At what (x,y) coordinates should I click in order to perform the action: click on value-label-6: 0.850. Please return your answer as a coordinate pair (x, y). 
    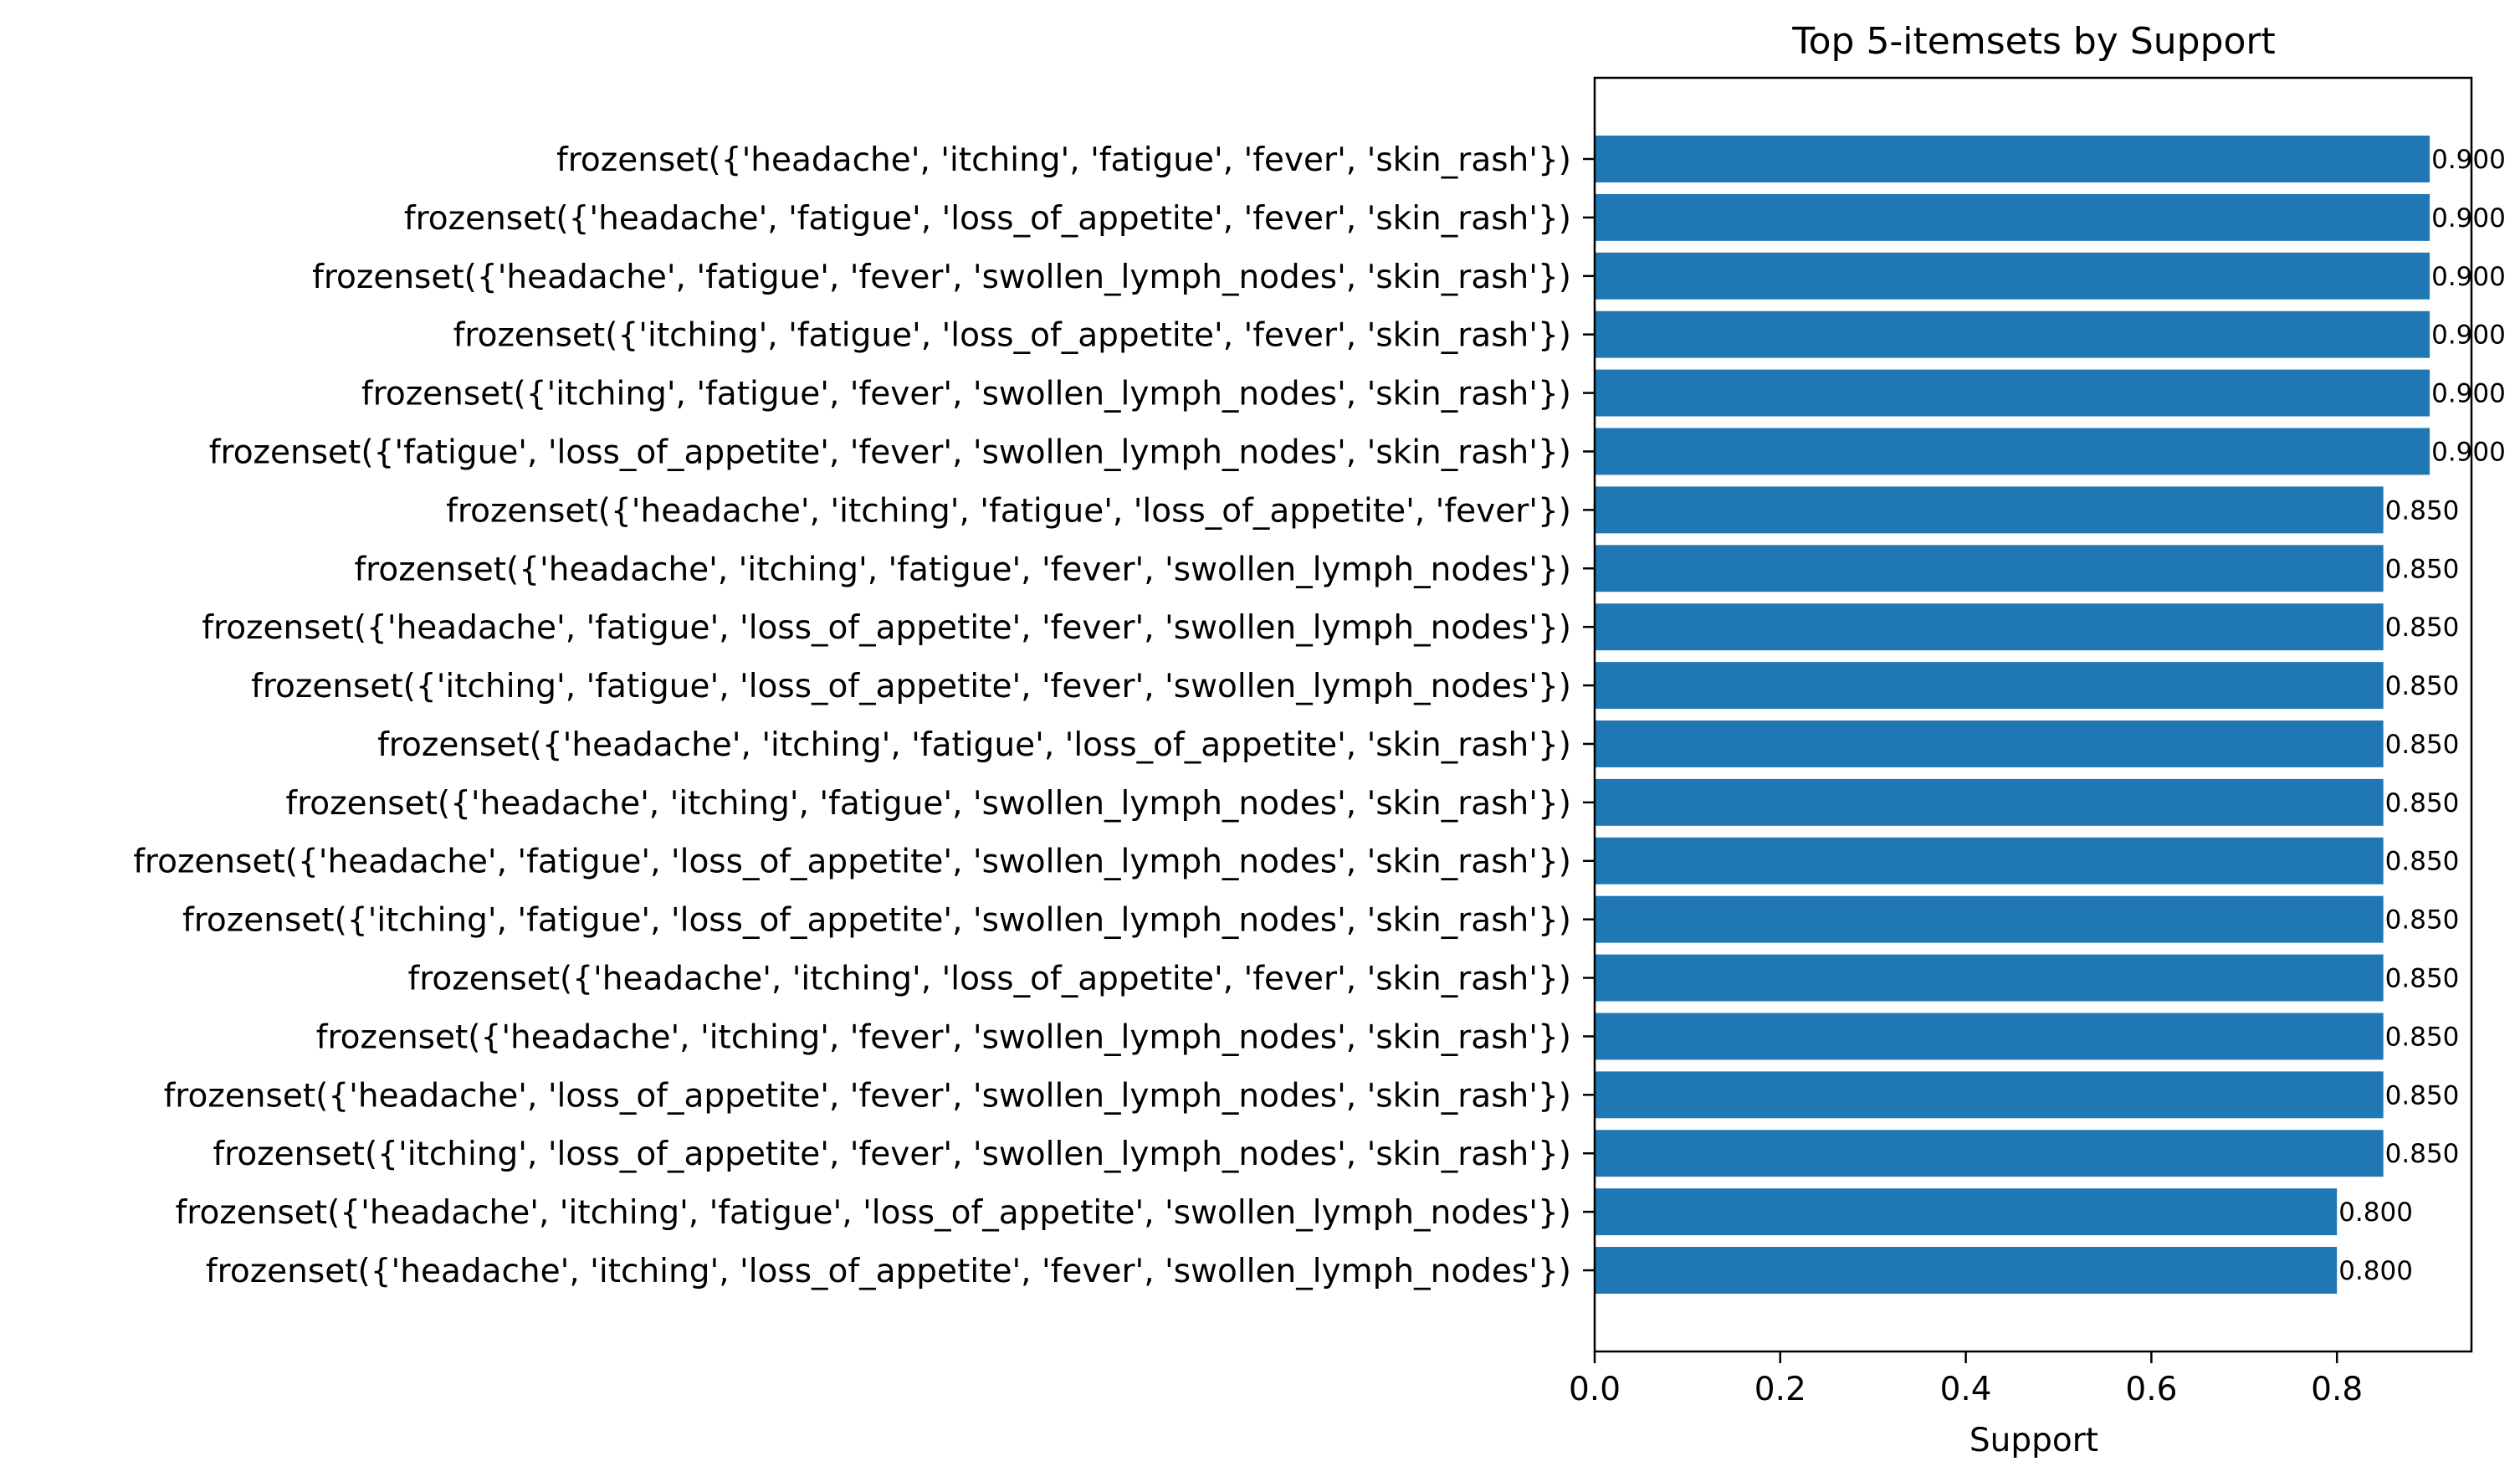
    Looking at the image, I should click on (2422, 510).